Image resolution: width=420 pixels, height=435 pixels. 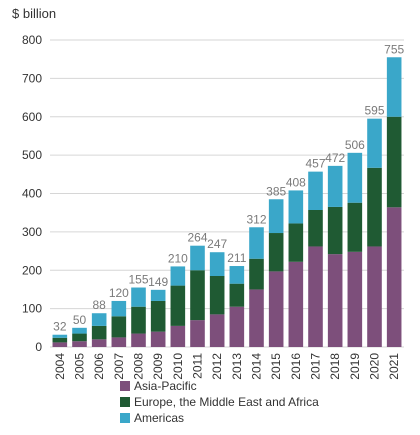 I want to click on total-label-2005: 50, so click(x=80, y=320).